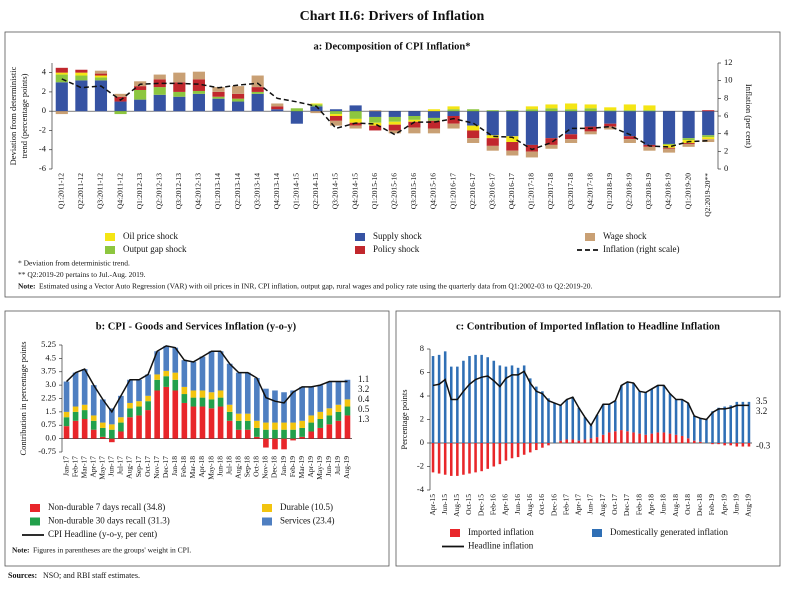 The height and width of the screenshot is (589, 785). I want to click on x-tick-label: Aug-15, so click(456, 505).